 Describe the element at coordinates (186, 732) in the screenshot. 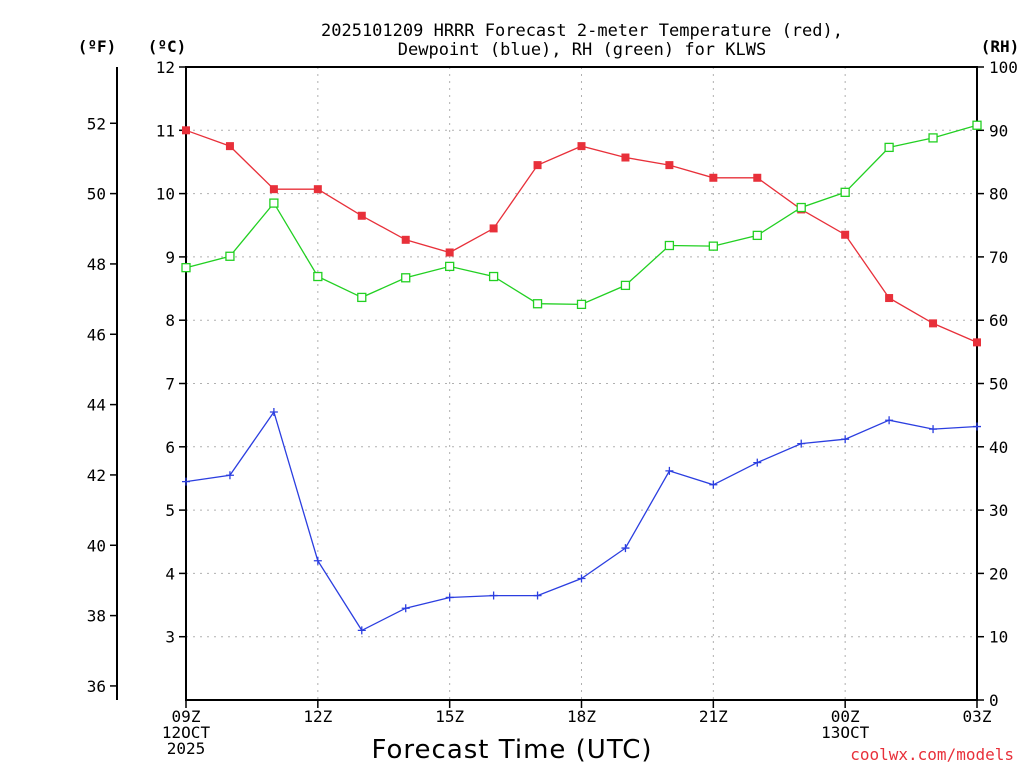

I see `x-tick-label: 12OCT` at that location.